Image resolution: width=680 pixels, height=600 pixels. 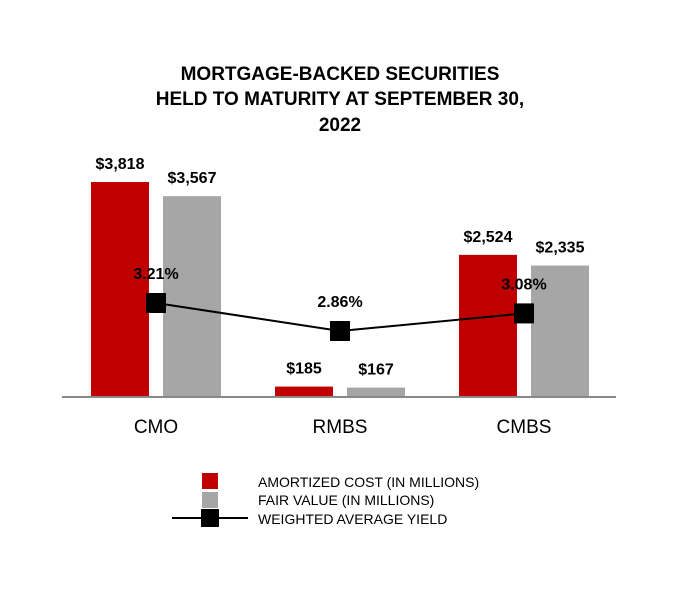 I want to click on legend-label-fair-value: FAIR VALUE (IN MILLIONS), so click(x=346, y=500).